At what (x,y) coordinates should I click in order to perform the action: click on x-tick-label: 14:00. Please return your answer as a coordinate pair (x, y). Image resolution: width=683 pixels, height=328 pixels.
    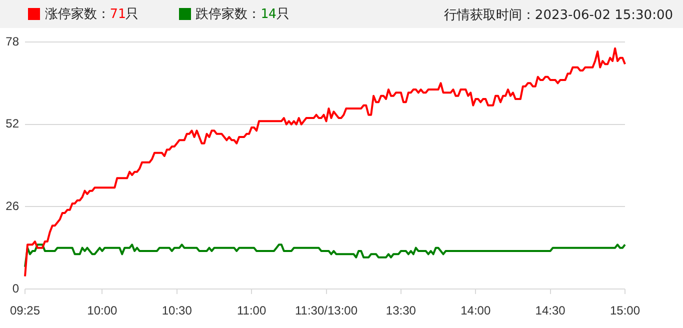
    Looking at the image, I should click on (475, 311).